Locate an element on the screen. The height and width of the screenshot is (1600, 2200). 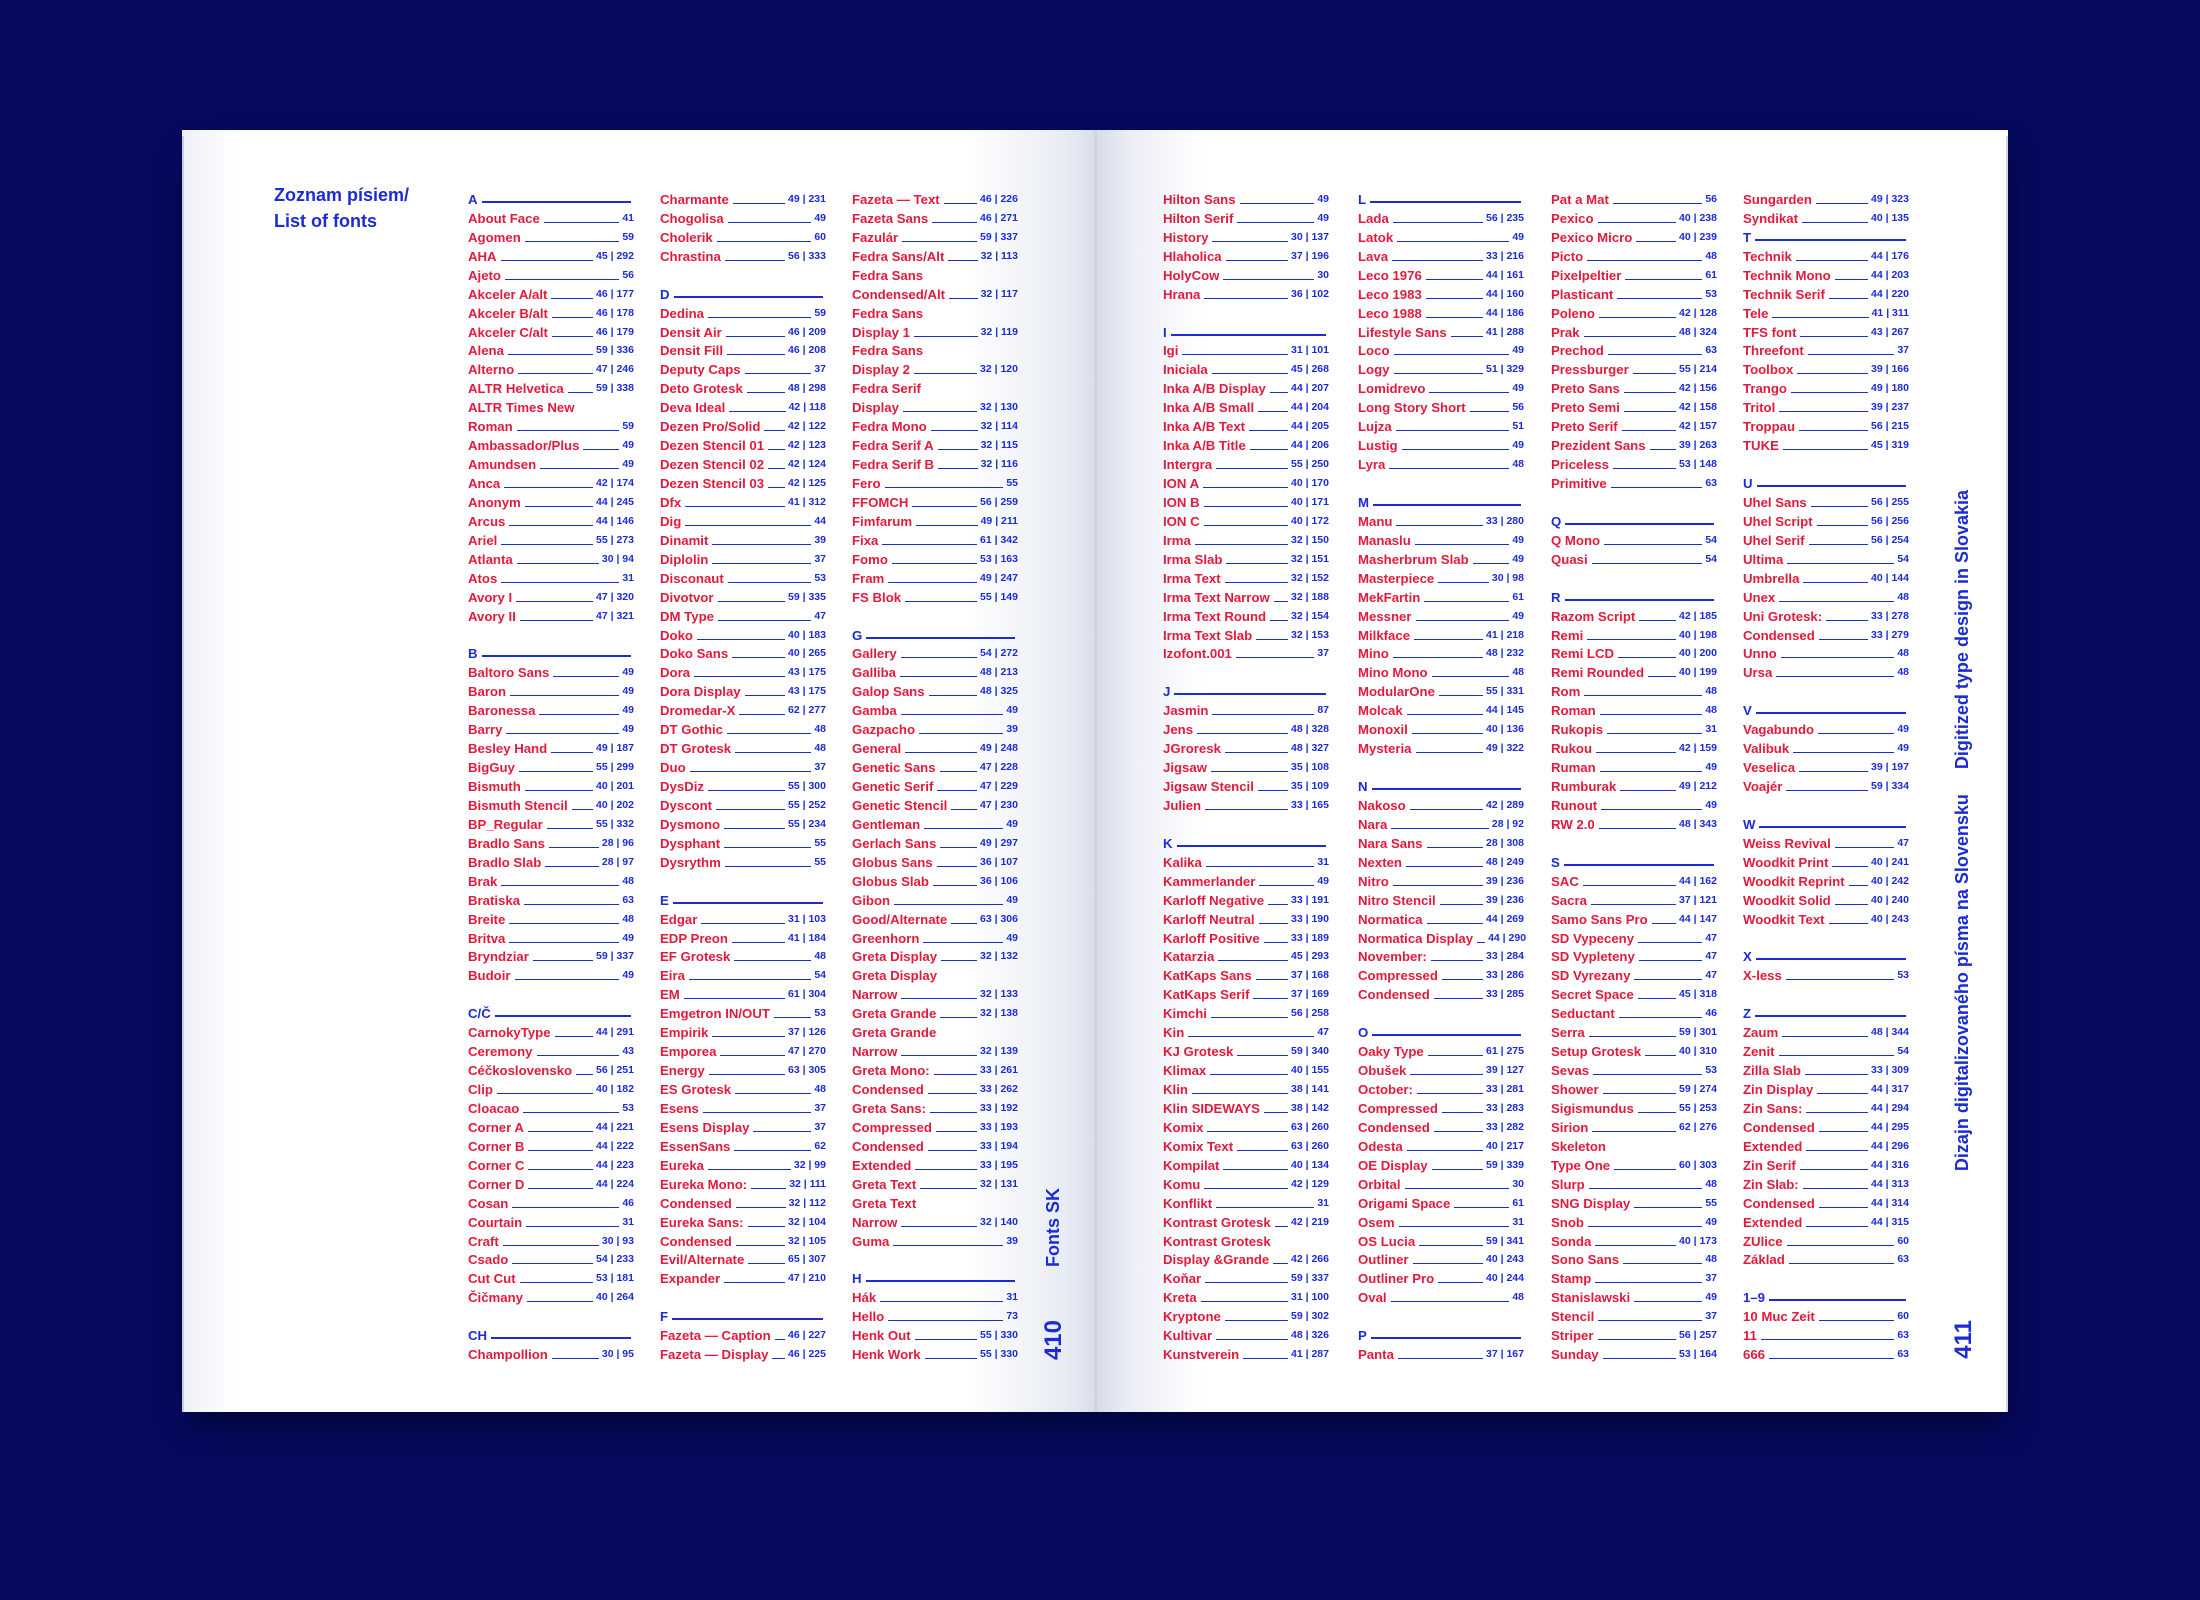
font-entry: Julien 33 | 165 is located at coordinates (1246, 803).